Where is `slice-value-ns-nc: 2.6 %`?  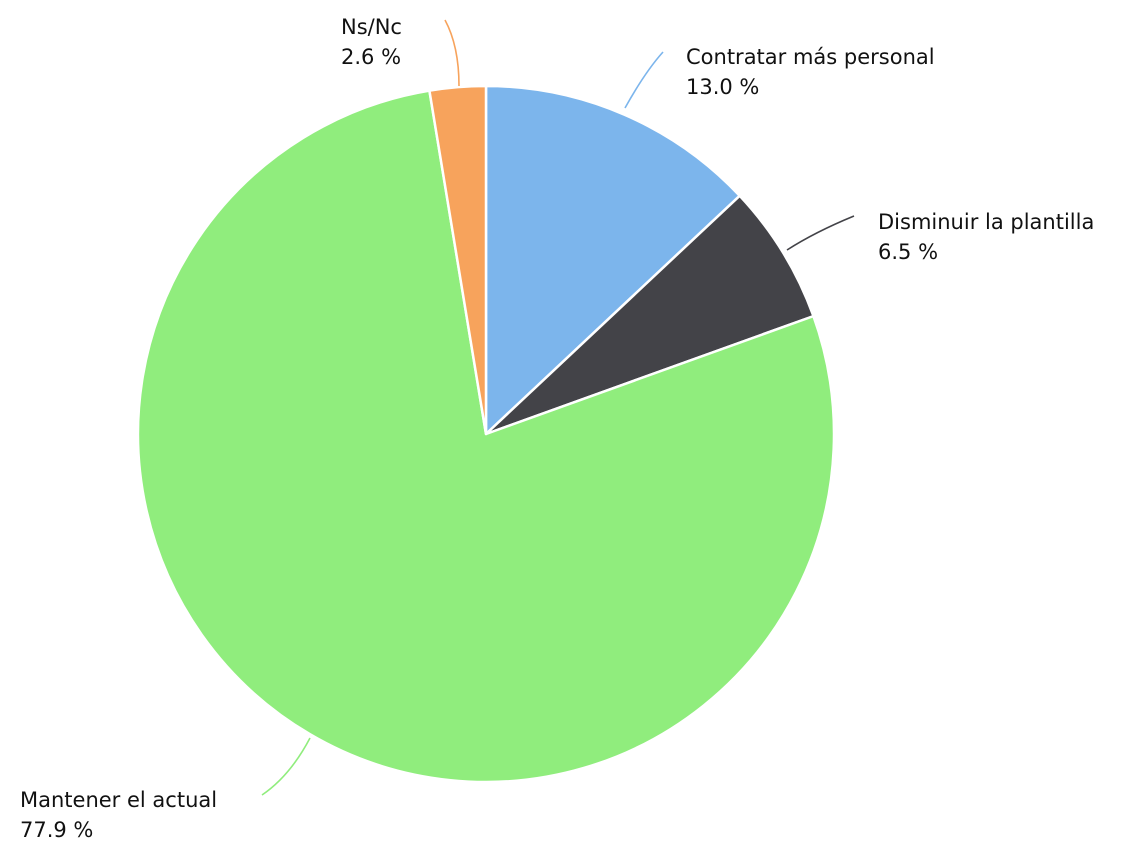
slice-value-ns-nc: 2.6 % is located at coordinates (371, 57).